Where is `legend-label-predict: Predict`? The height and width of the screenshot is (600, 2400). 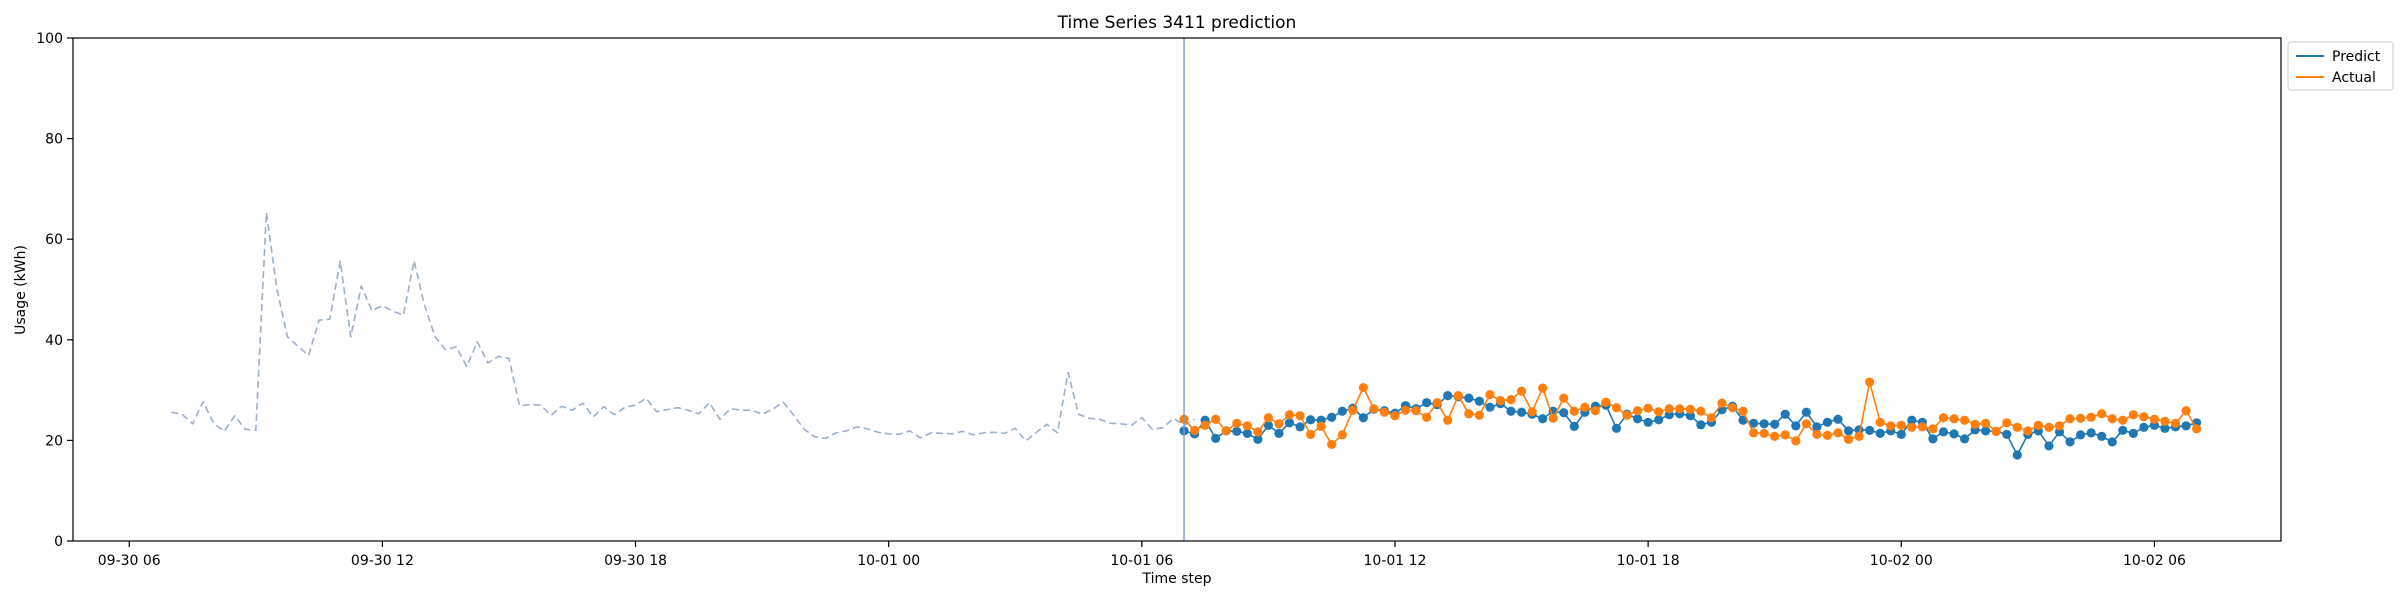 legend-label-predict: Predict is located at coordinates (2356, 57).